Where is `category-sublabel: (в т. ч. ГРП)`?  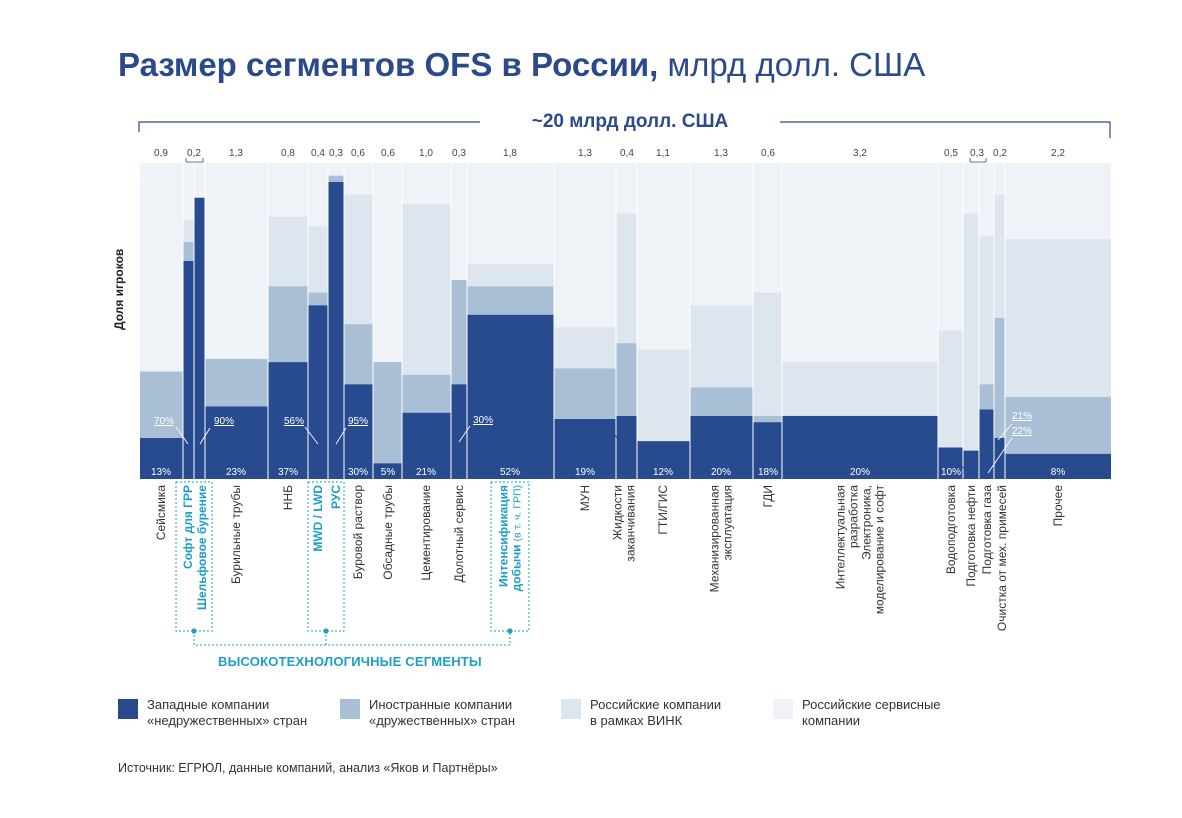
category-sublabel: (в т. ч. ГРП) is located at coordinates (518, 514).